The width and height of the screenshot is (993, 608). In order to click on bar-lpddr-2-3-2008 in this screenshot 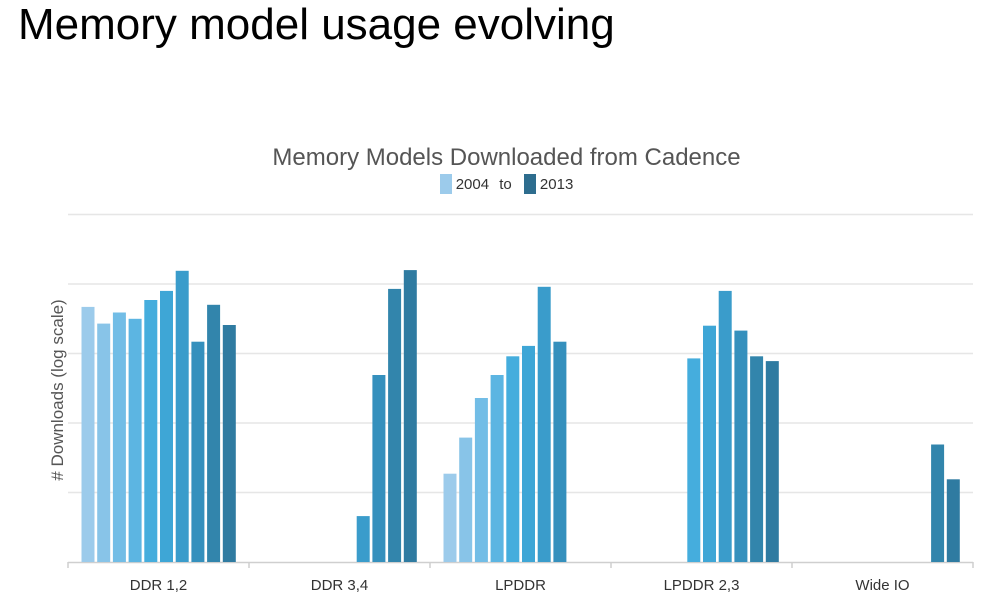, I will do `click(694, 460)`.